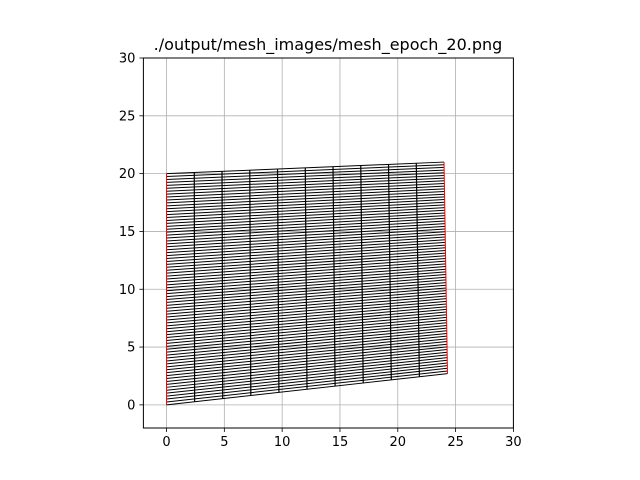 Image resolution: width=640 pixels, height=480 pixels. Describe the element at coordinates (131, 405) in the screenshot. I see `y-tick-label: 0` at that location.